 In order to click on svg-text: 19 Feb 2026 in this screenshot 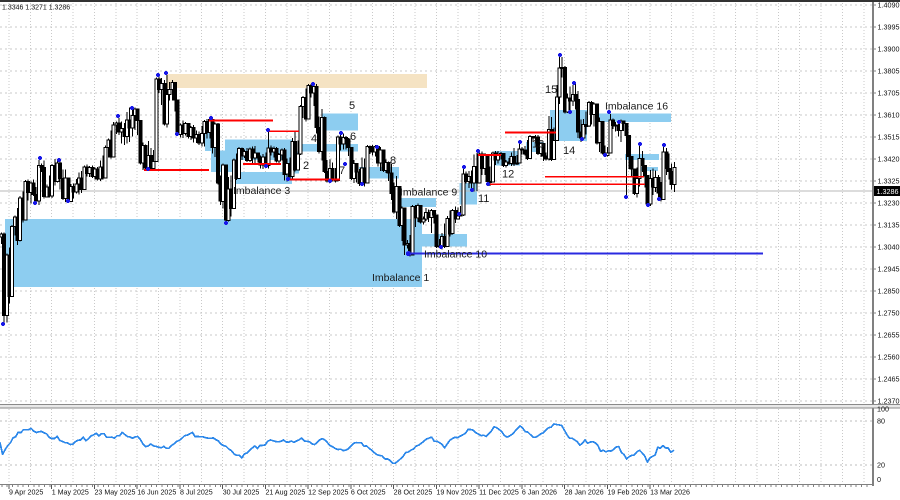, I will do `click(627, 493)`.